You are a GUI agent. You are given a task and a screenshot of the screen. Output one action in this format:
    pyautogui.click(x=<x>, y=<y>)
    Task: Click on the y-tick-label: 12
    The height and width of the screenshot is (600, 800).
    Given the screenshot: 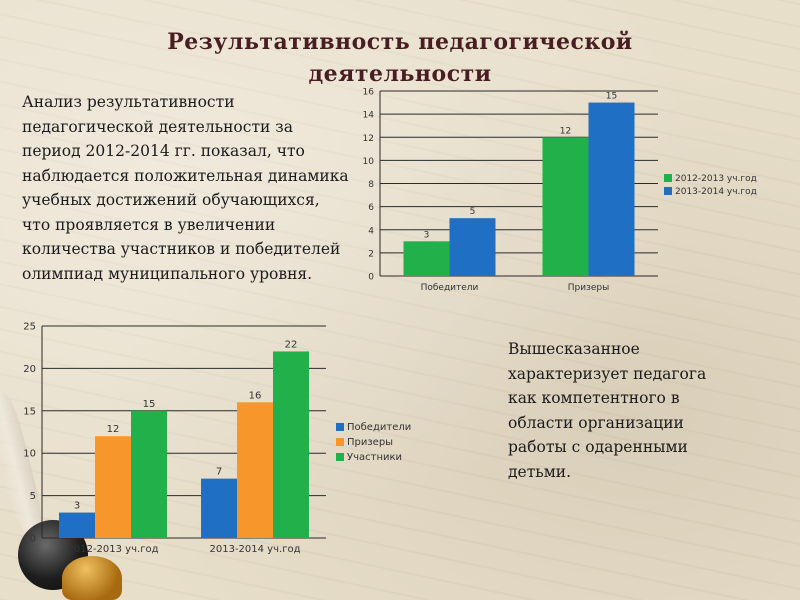 What is the action you would take?
    pyautogui.click(x=368, y=139)
    